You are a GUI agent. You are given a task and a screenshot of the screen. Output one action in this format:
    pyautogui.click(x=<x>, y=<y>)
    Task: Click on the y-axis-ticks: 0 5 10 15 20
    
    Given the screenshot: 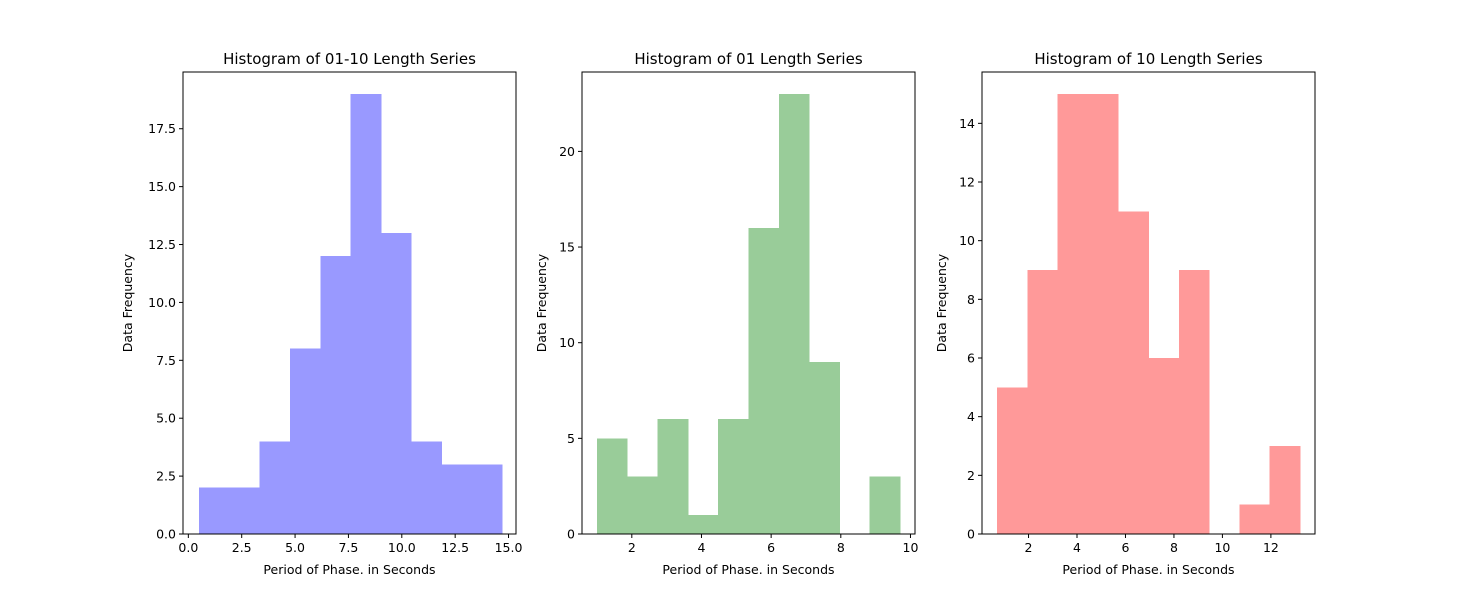 What is the action you would take?
    pyautogui.click(x=570, y=343)
    